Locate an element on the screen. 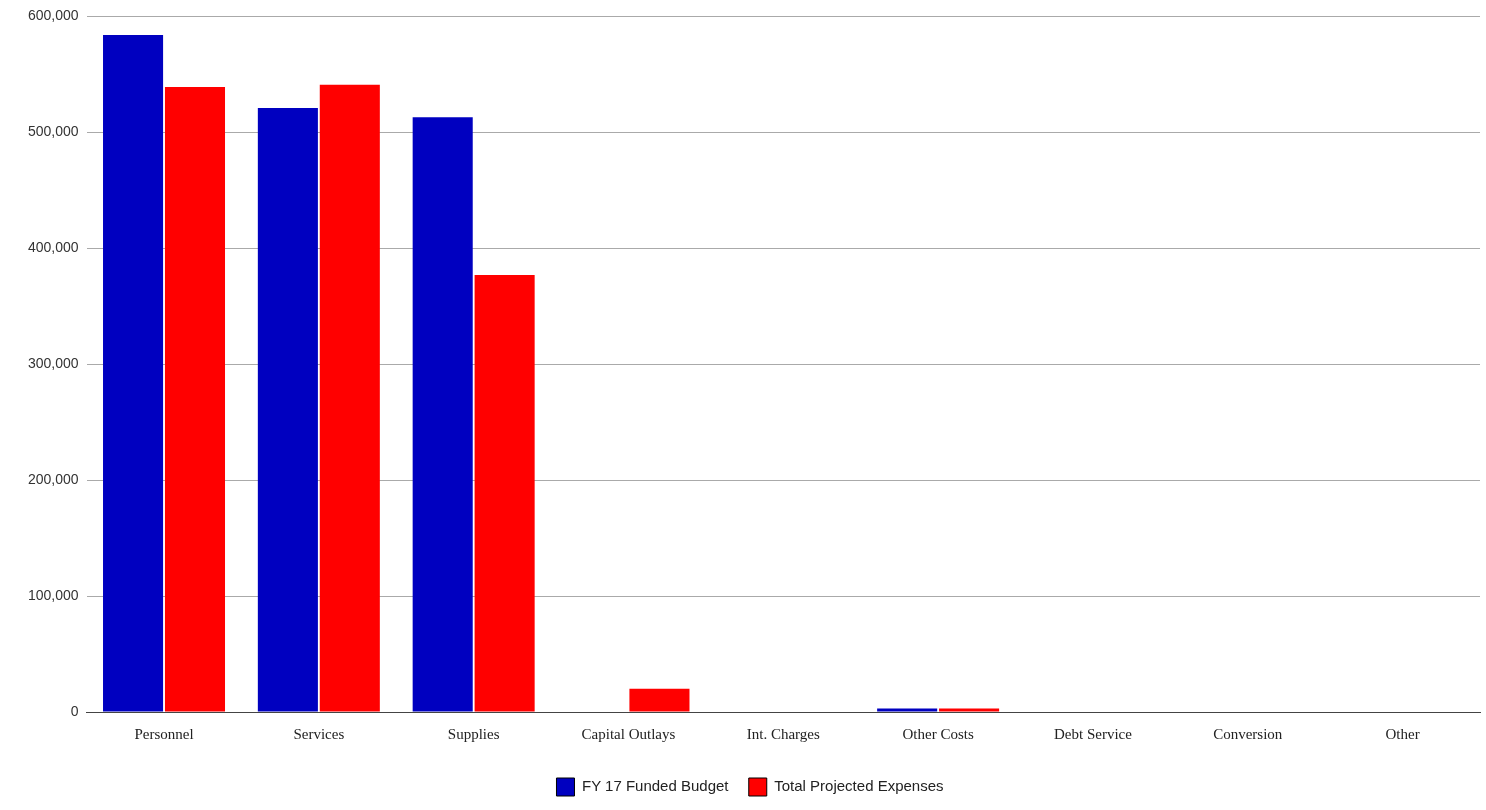  x-tick-label: Services is located at coordinates (319, 733).